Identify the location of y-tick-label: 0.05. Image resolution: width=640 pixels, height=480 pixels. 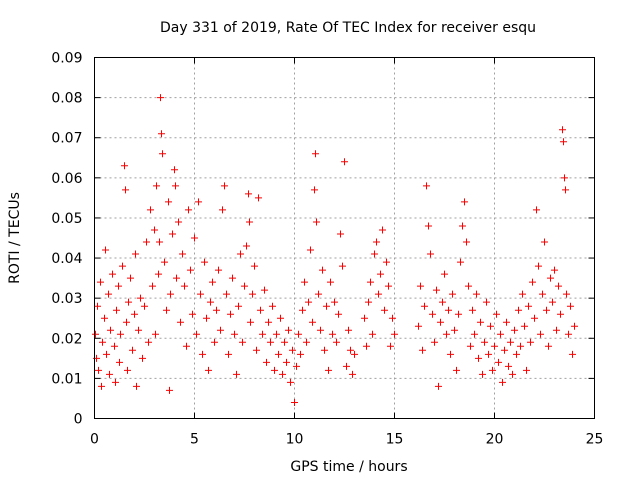
(66, 219).